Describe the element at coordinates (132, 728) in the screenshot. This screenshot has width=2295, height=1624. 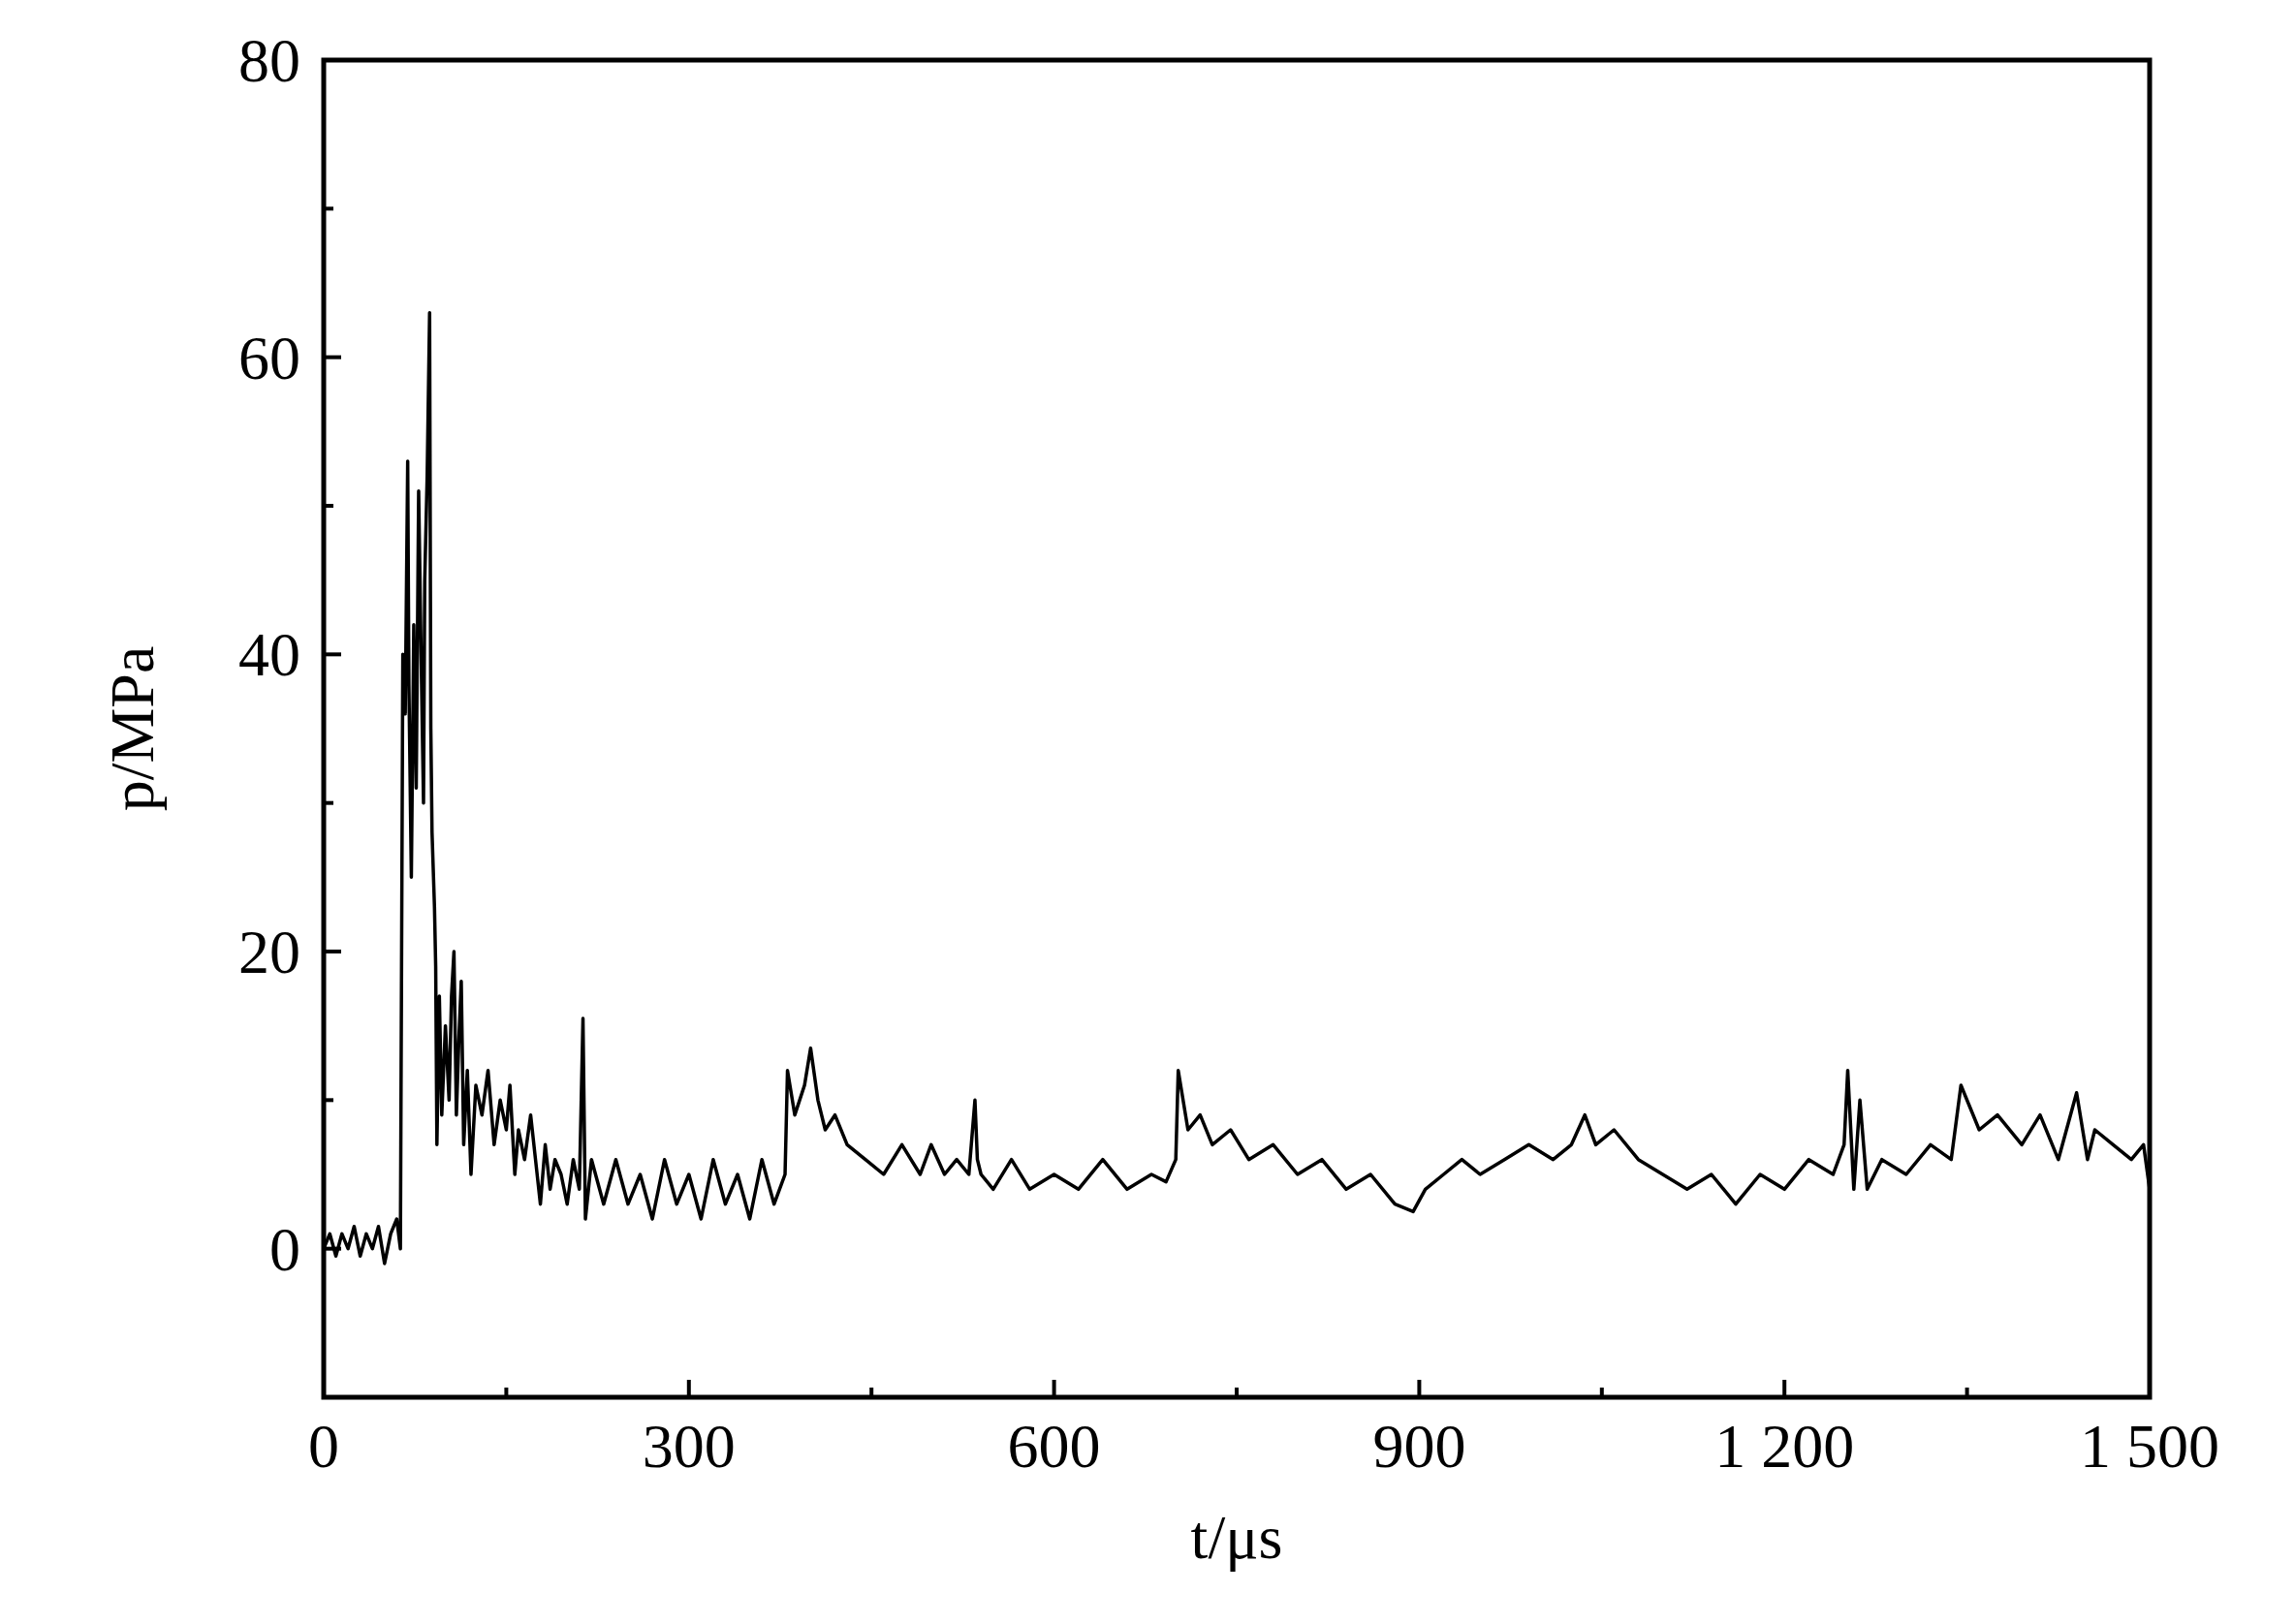
I see `y-axis-title: p/MPa` at that location.